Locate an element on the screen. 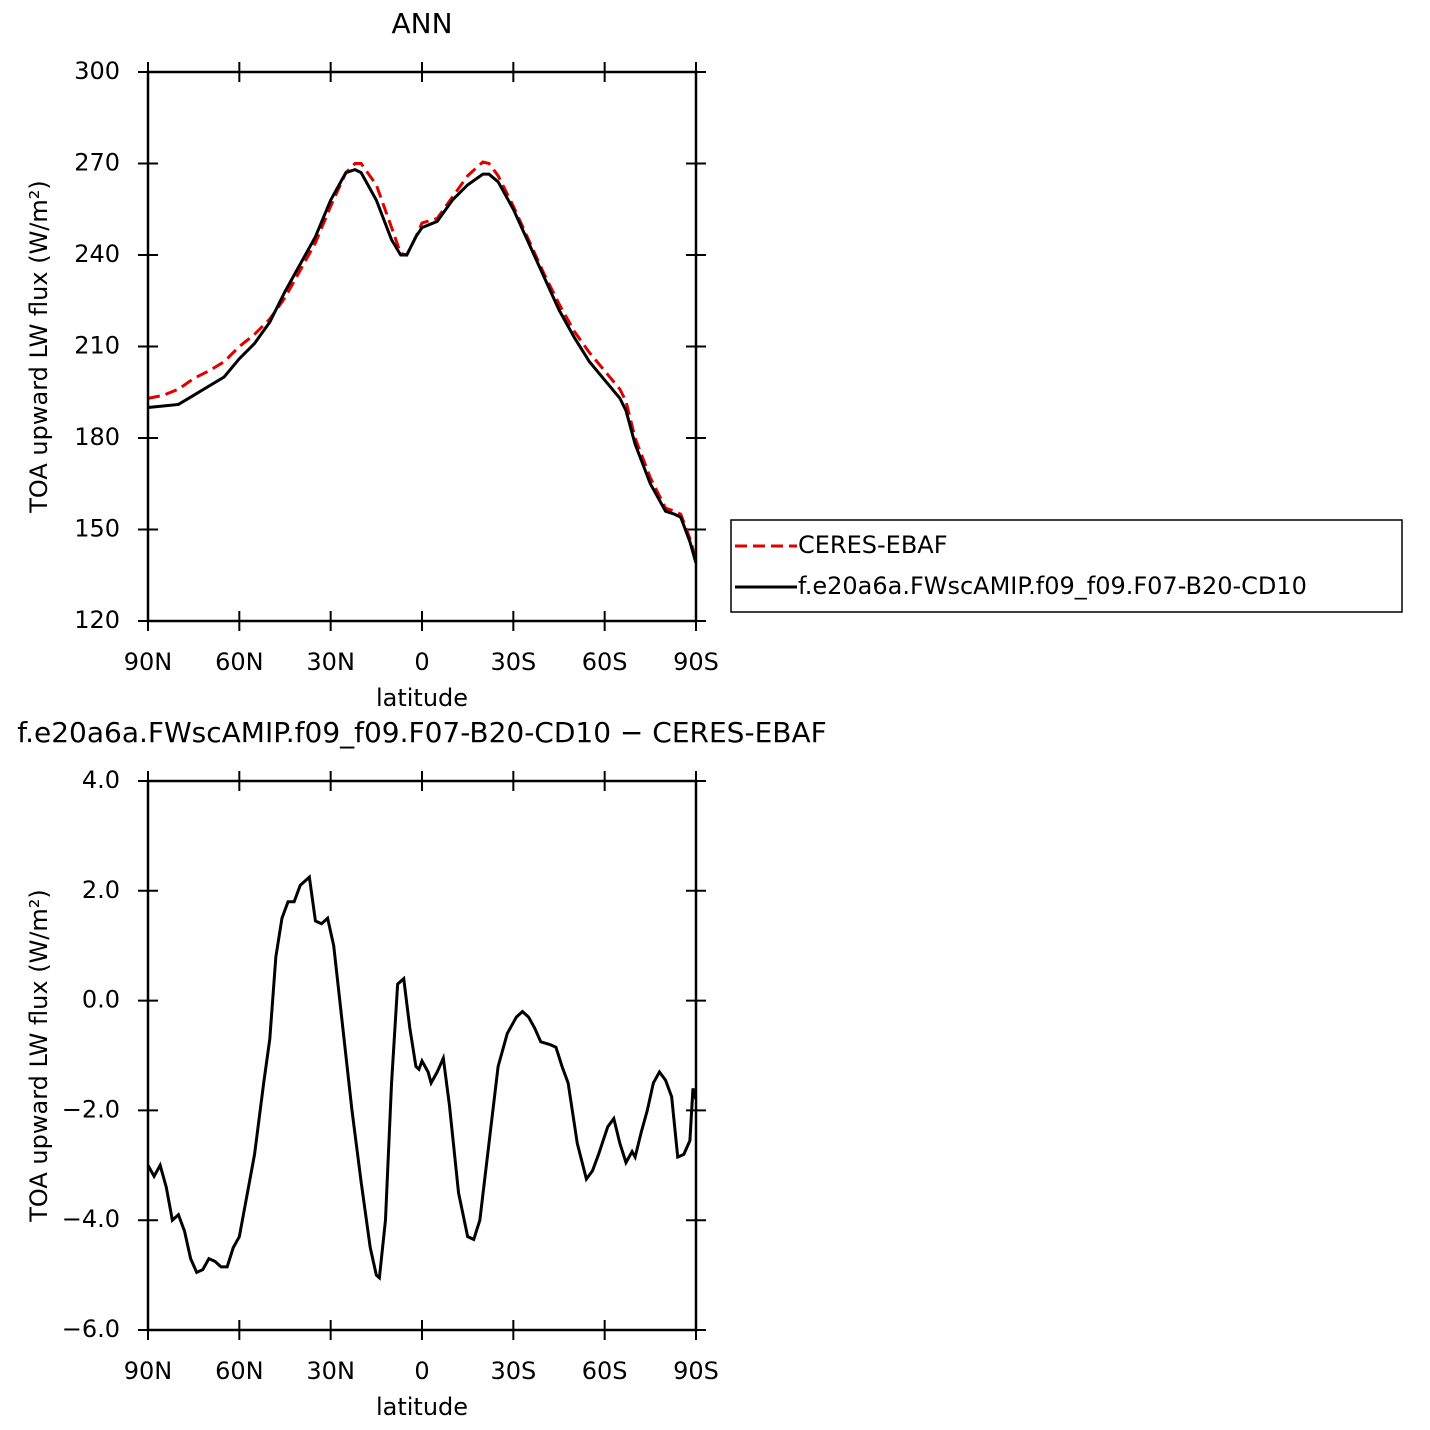 Image resolution: width=1430 pixels, height=1430 pixels. y-tick-label: 270 is located at coordinates (97, 163).